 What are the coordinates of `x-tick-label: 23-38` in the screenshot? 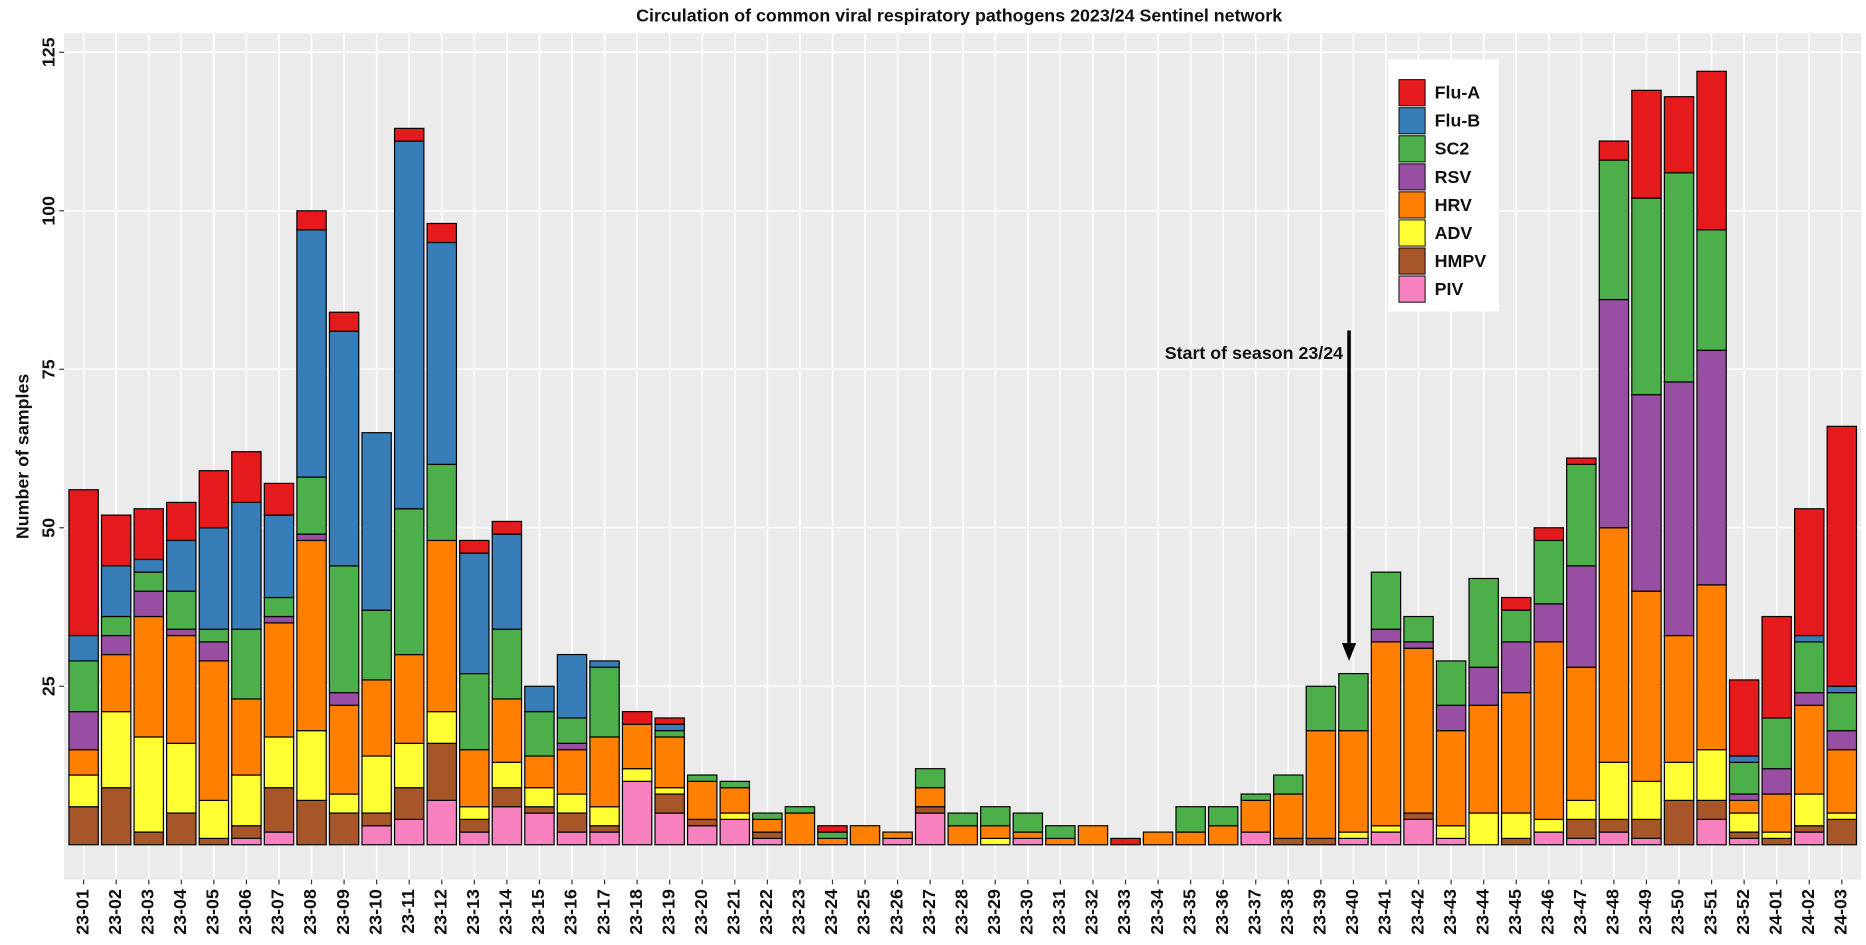 It's located at (1287, 912).